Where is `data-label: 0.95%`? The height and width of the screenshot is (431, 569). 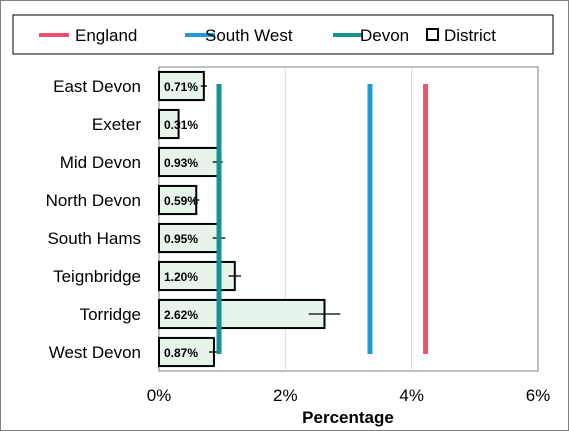
data-label: 0.95% is located at coordinates (181, 239).